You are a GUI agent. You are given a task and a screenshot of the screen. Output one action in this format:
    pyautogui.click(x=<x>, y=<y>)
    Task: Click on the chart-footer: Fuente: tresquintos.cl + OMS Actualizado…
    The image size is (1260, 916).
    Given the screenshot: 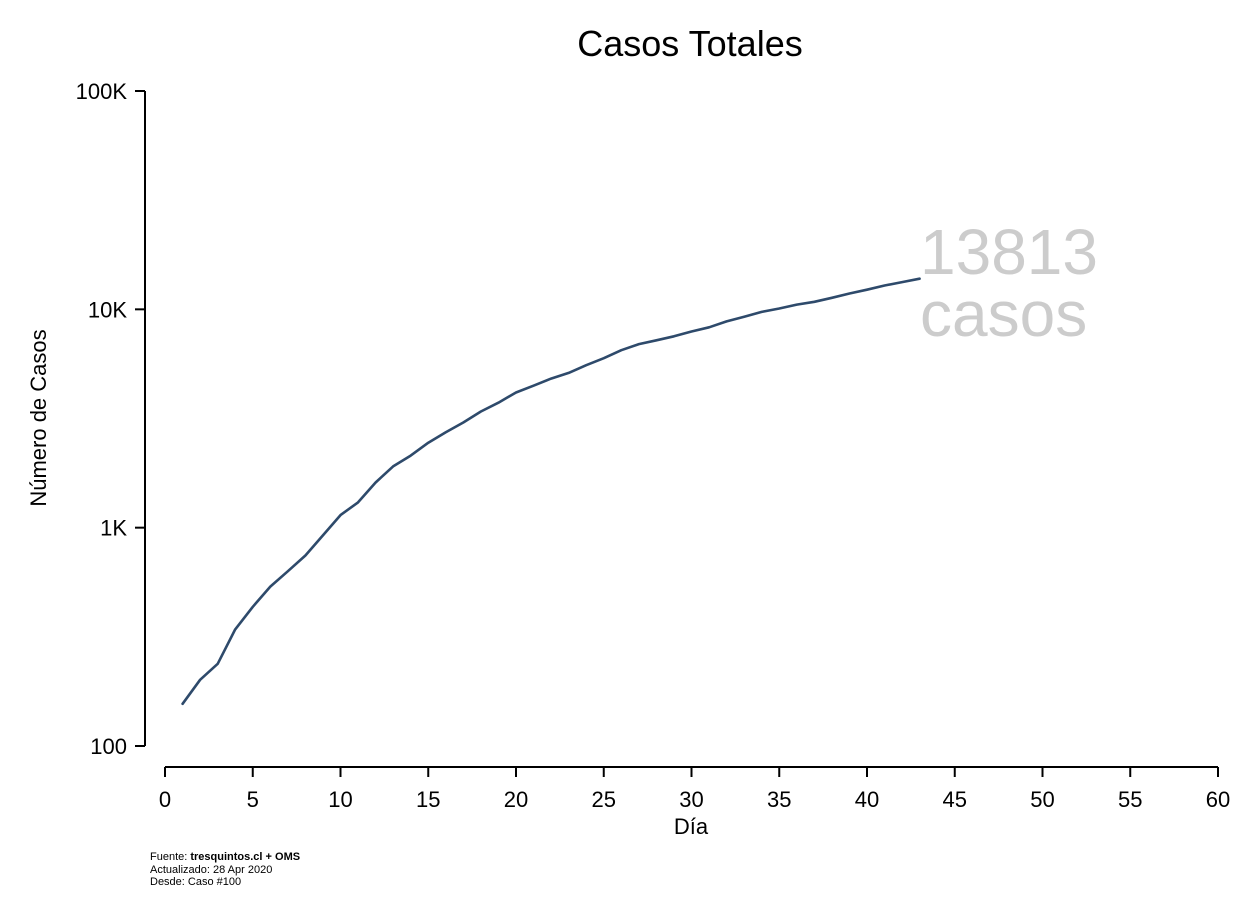 What is the action you would take?
    pyautogui.click(x=225, y=870)
    